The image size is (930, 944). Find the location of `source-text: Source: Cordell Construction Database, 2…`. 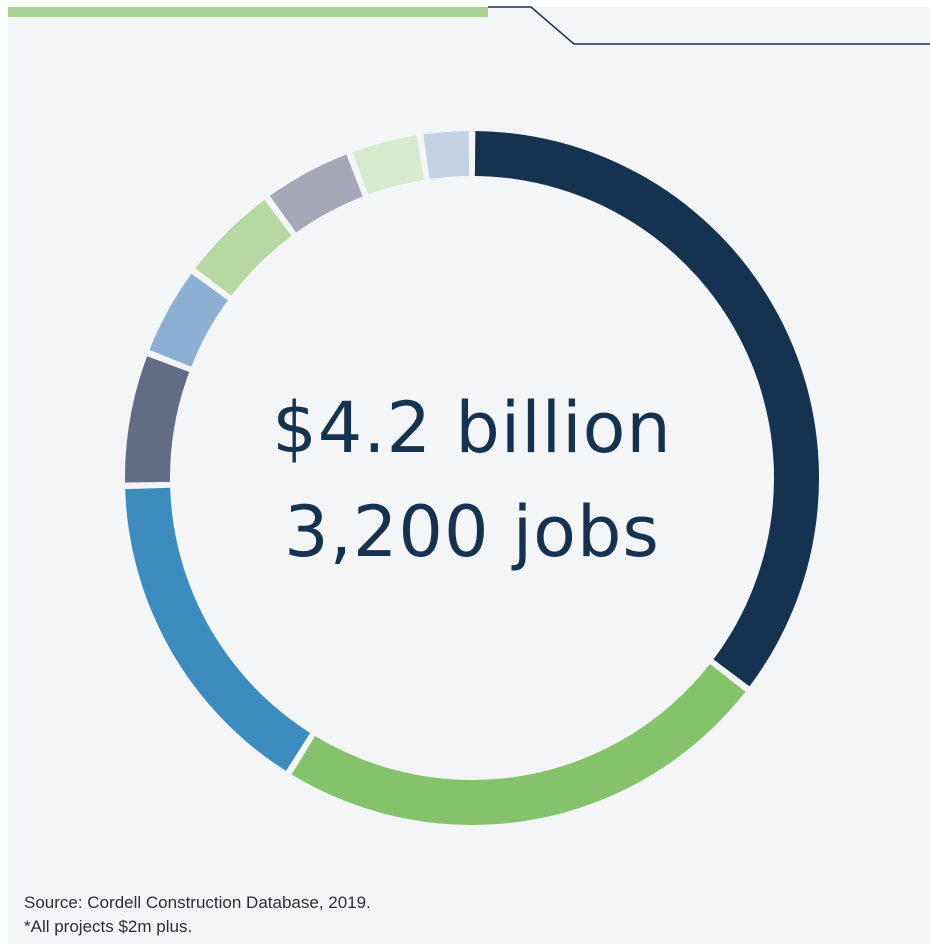

source-text: Source: Cordell Construction Database, 2… is located at coordinates (197, 902).